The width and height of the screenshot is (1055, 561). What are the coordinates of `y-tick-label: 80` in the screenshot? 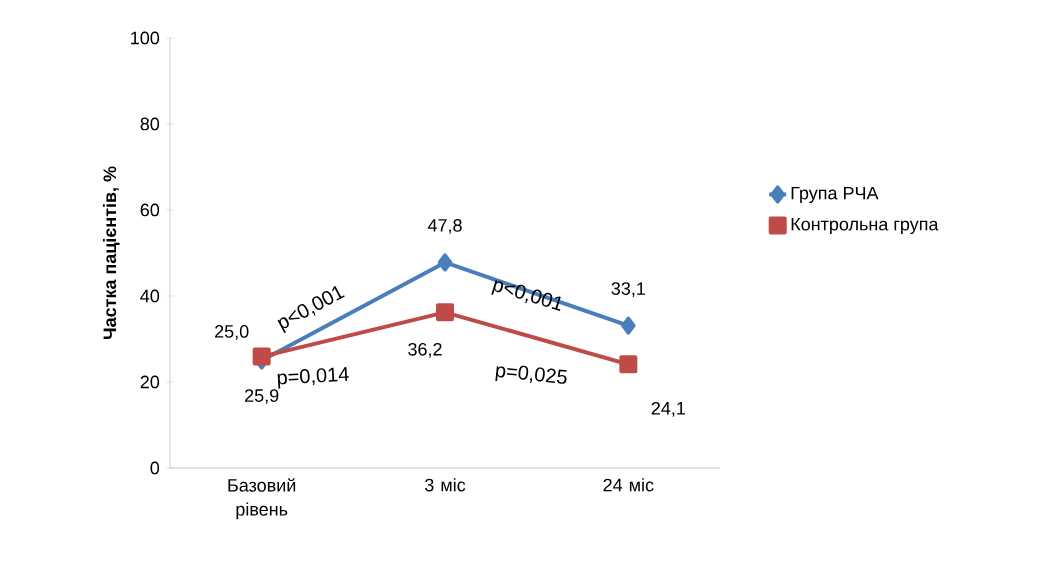 It's located at (150, 124).